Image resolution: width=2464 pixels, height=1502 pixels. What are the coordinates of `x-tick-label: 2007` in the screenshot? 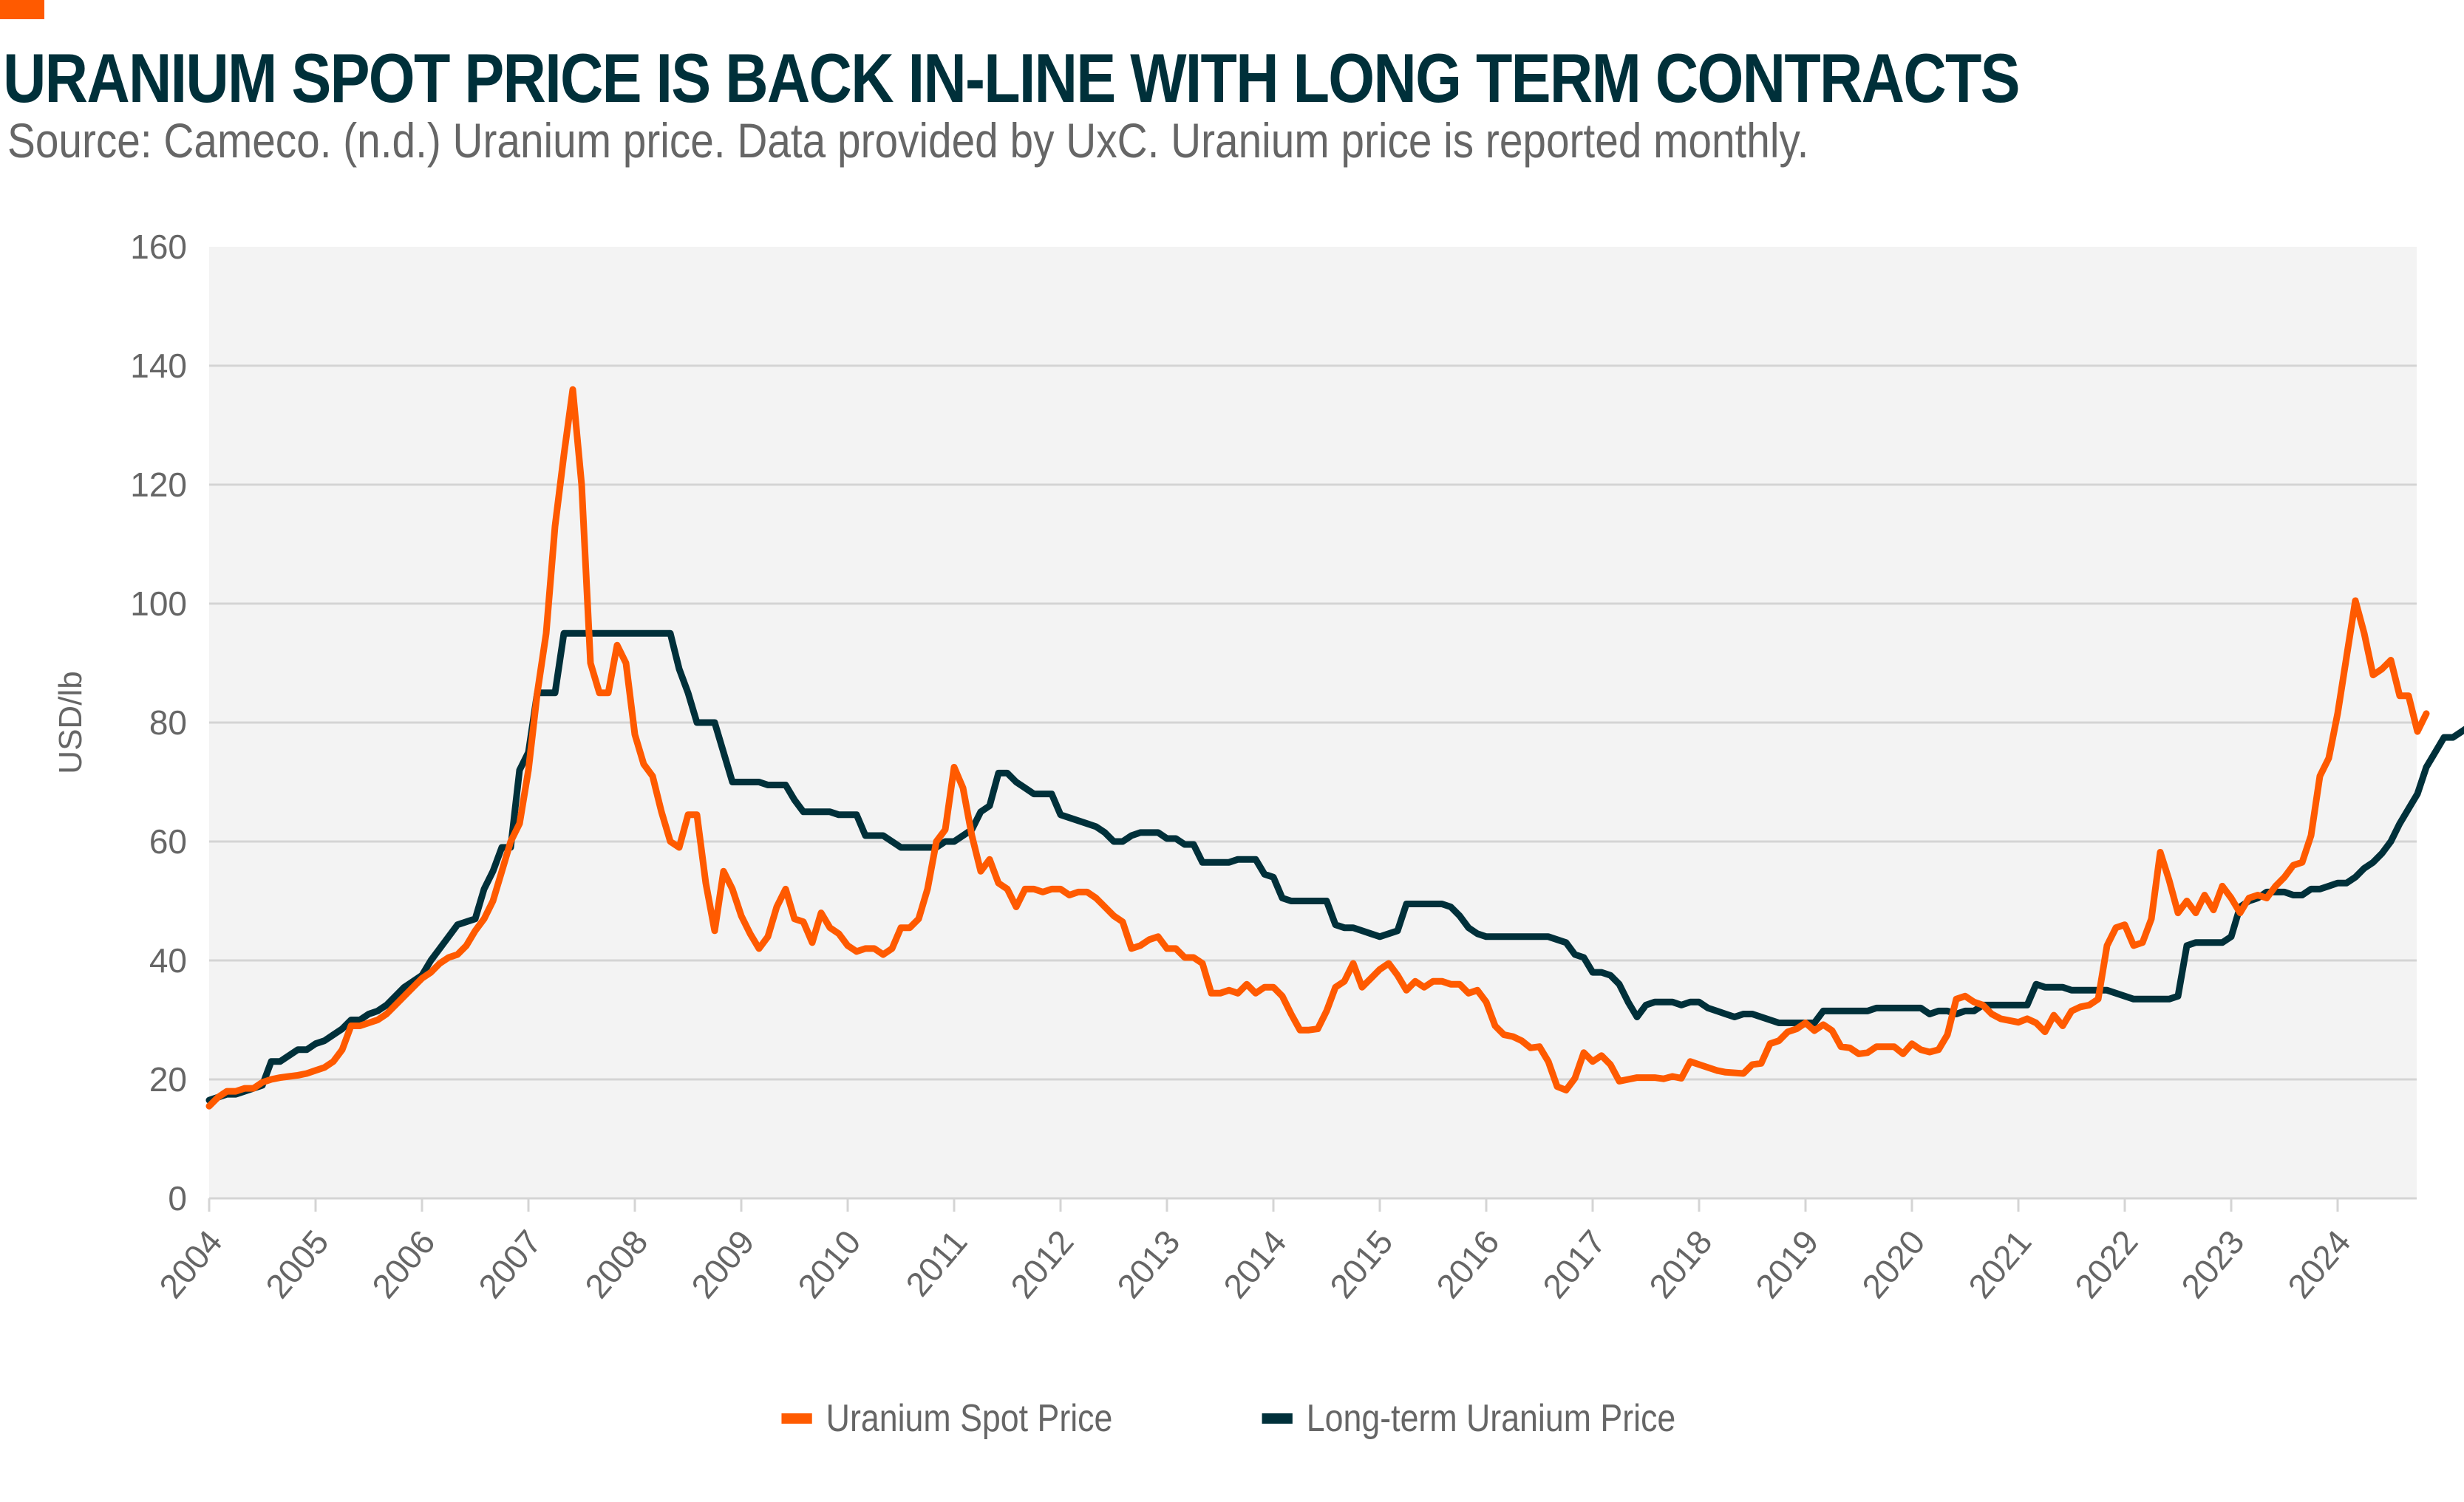 It's located at (510, 1264).